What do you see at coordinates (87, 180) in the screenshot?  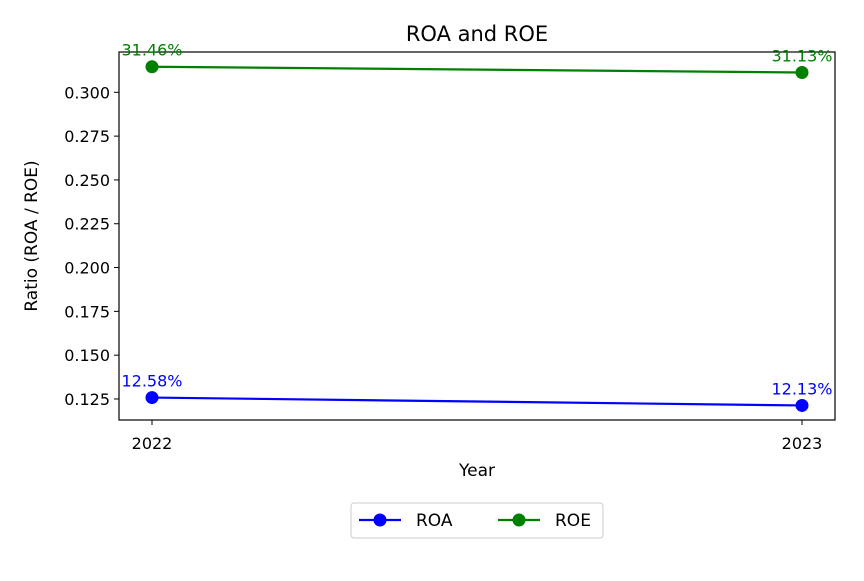 I see `y-tick-label: 0.250` at bounding box center [87, 180].